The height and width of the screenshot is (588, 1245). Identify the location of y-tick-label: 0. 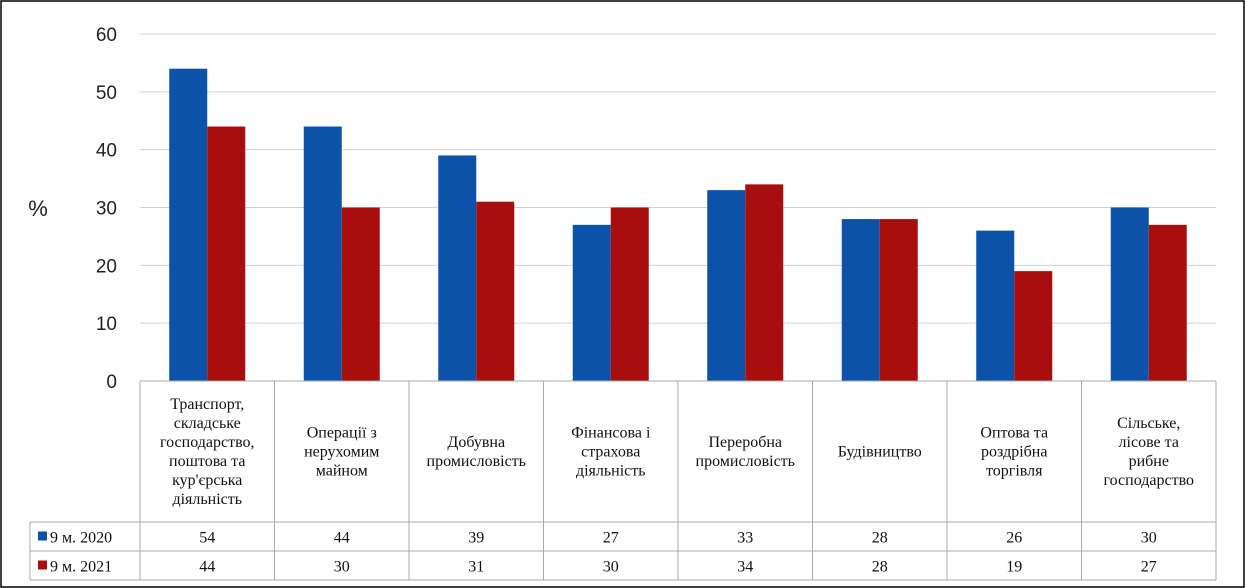
(111, 382).